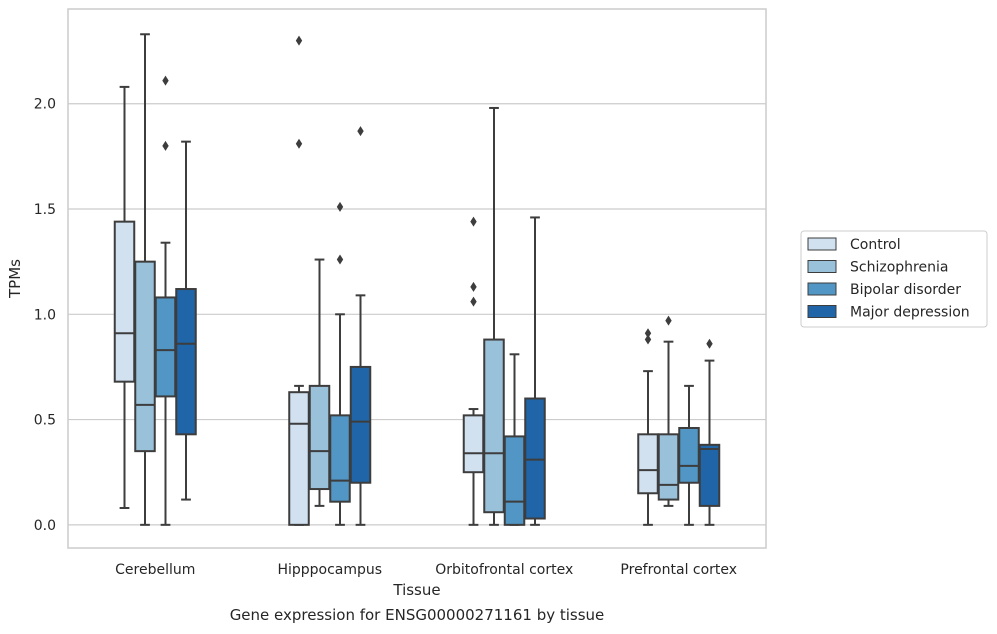 The width and height of the screenshot is (997, 634). Describe the element at coordinates (329, 570) in the screenshot. I see `x-tick-label: Hipppocampus` at that location.